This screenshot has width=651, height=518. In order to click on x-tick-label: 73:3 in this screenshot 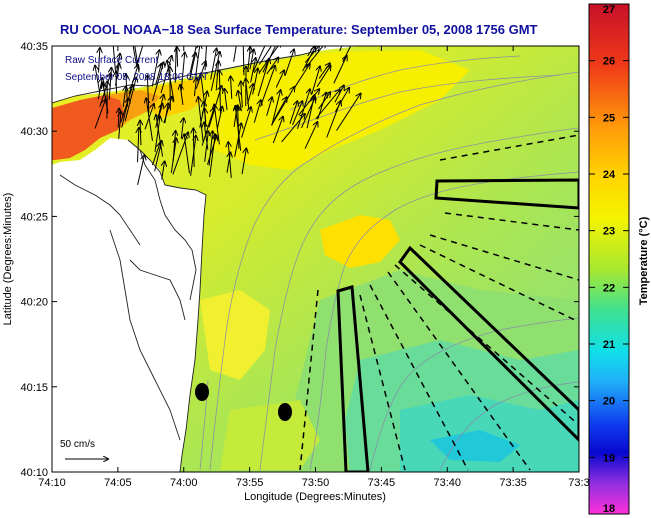, I will do `click(578, 483)`.